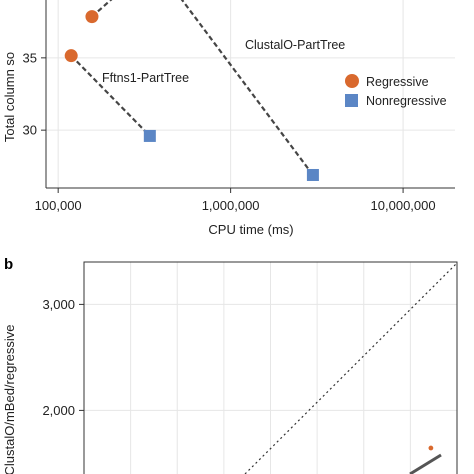  Describe the element at coordinates (397, 82) in the screenshot. I see `legend-regressive-label: Regressive` at that location.